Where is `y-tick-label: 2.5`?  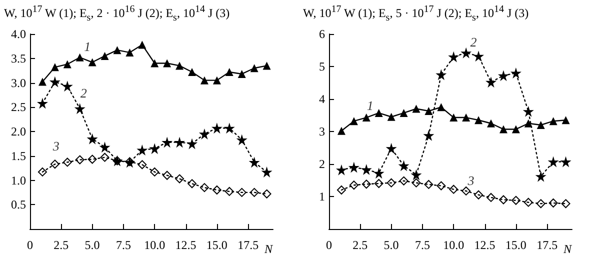
y-tick-label: 2.5 is located at coordinates (18, 107).